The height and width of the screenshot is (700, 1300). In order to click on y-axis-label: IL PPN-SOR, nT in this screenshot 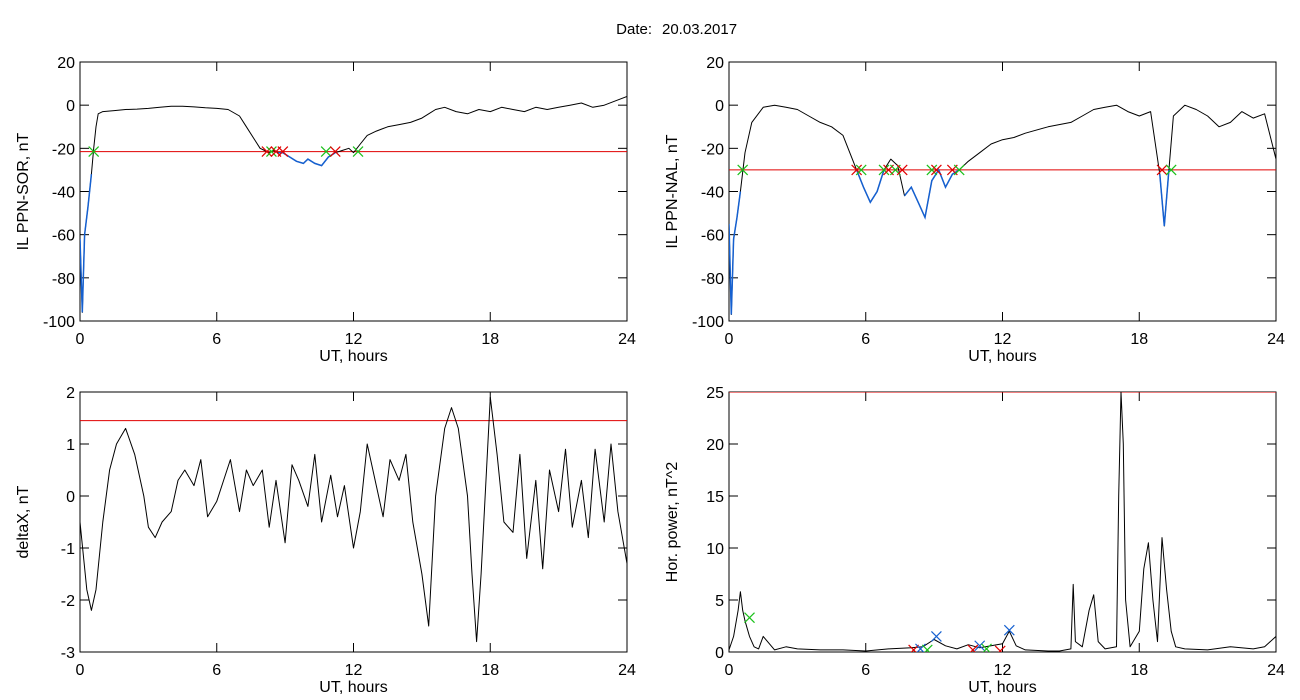, I will do `click(23, 191)`.